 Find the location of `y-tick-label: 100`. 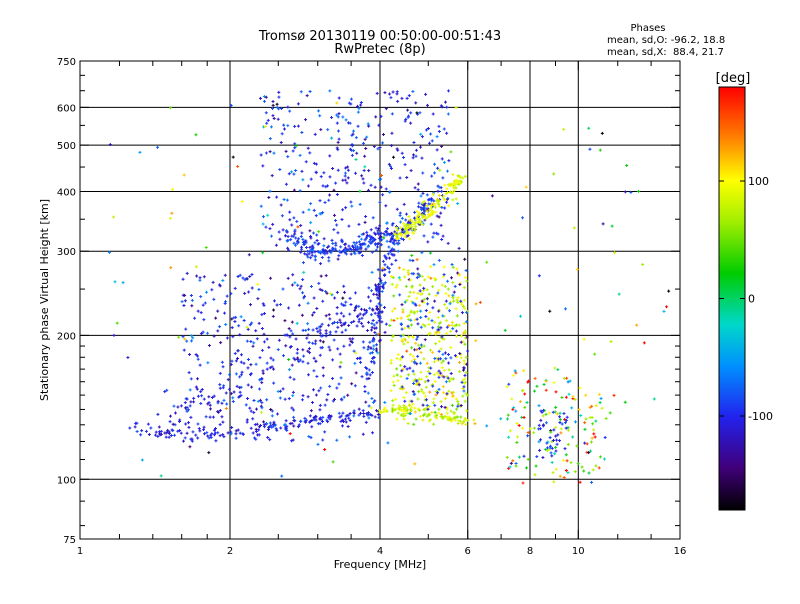

y-tick-label: 100 is located at coordinates (66, 480).